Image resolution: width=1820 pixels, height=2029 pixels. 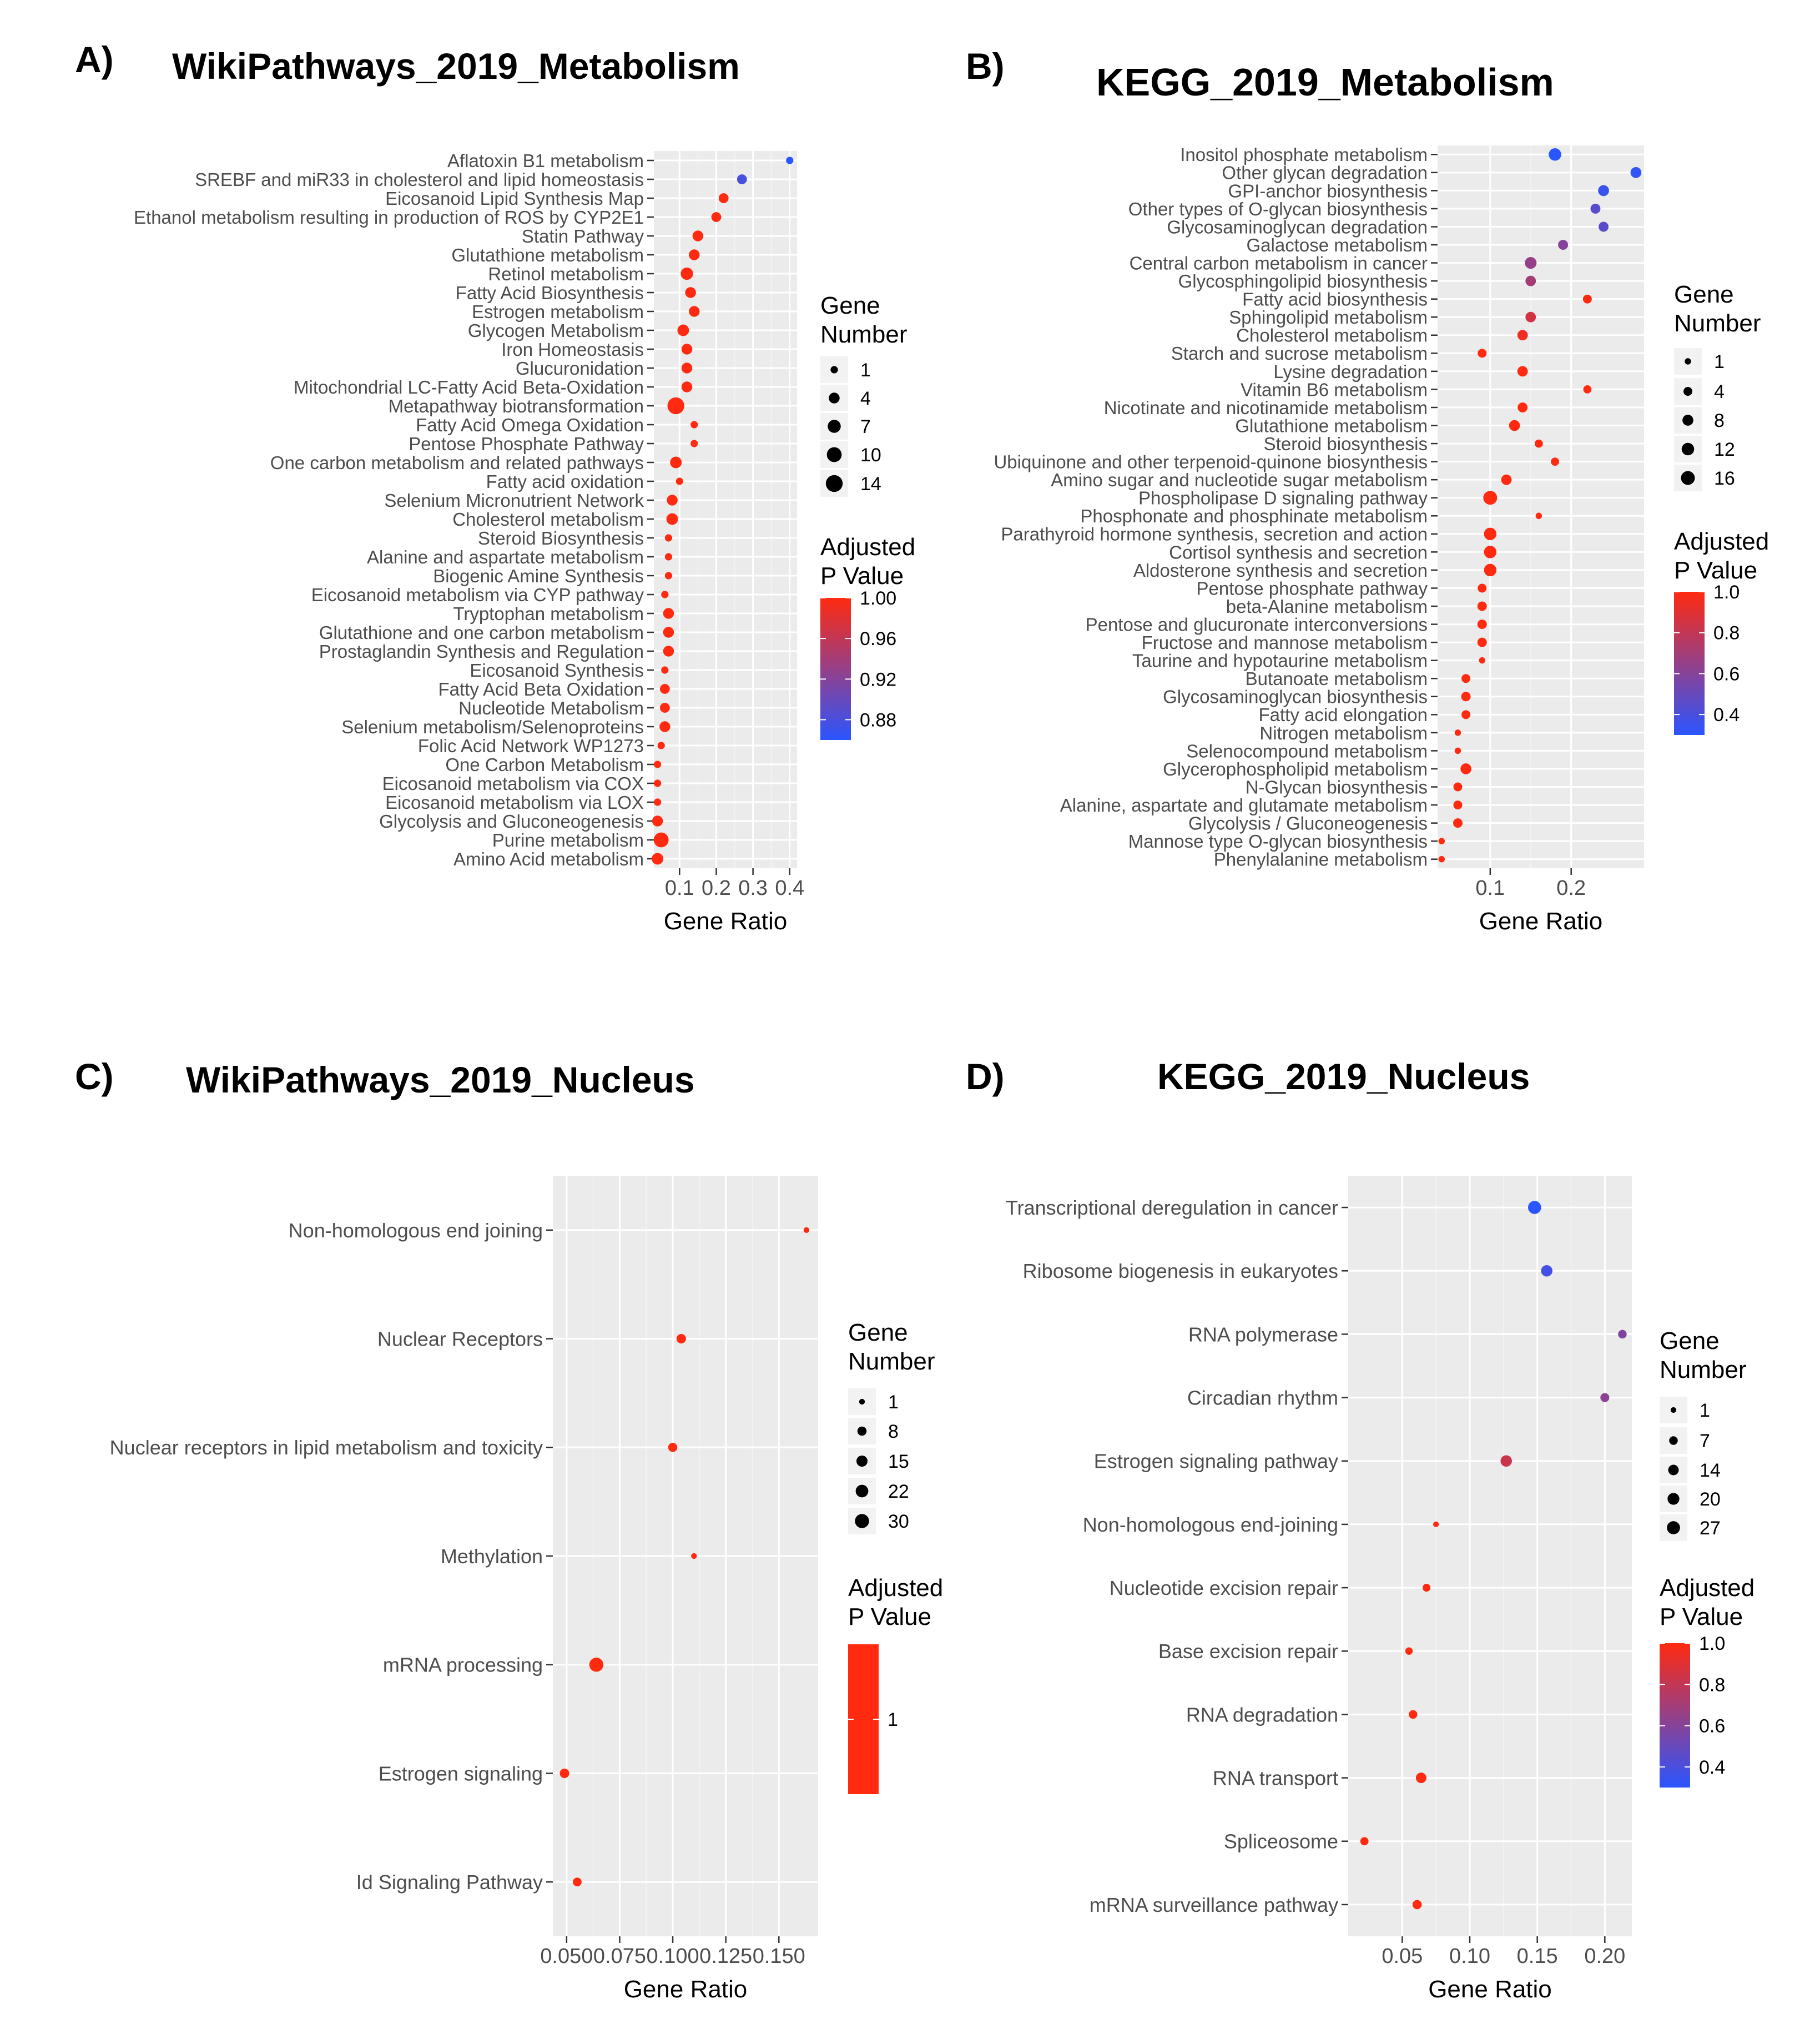 What do you see at coordinates (544, 765) in the screenshot?
I see `category-label: One Carbon Metabolism` at bounding box center [544, 765].